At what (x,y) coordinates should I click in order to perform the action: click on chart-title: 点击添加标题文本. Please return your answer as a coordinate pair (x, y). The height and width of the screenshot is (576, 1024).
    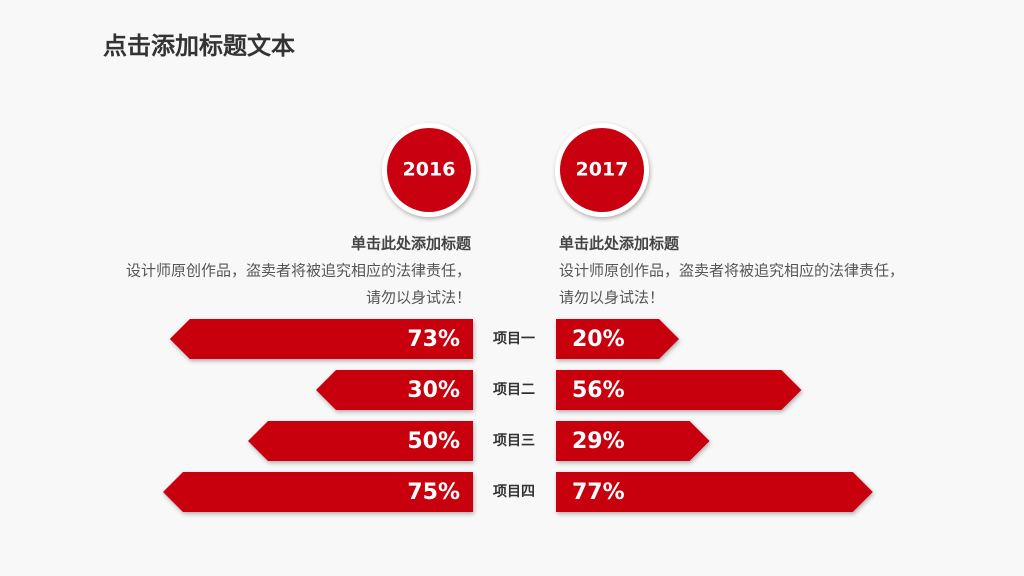
    Looking at the image, I should click on (199, 46).